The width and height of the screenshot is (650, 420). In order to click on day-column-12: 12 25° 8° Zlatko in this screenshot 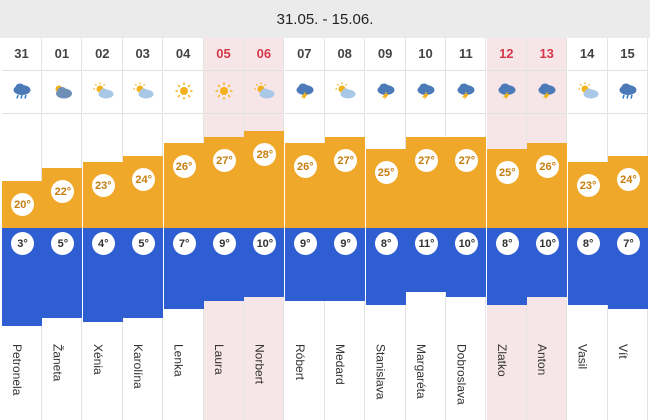, I will do `click(506, 229)`.